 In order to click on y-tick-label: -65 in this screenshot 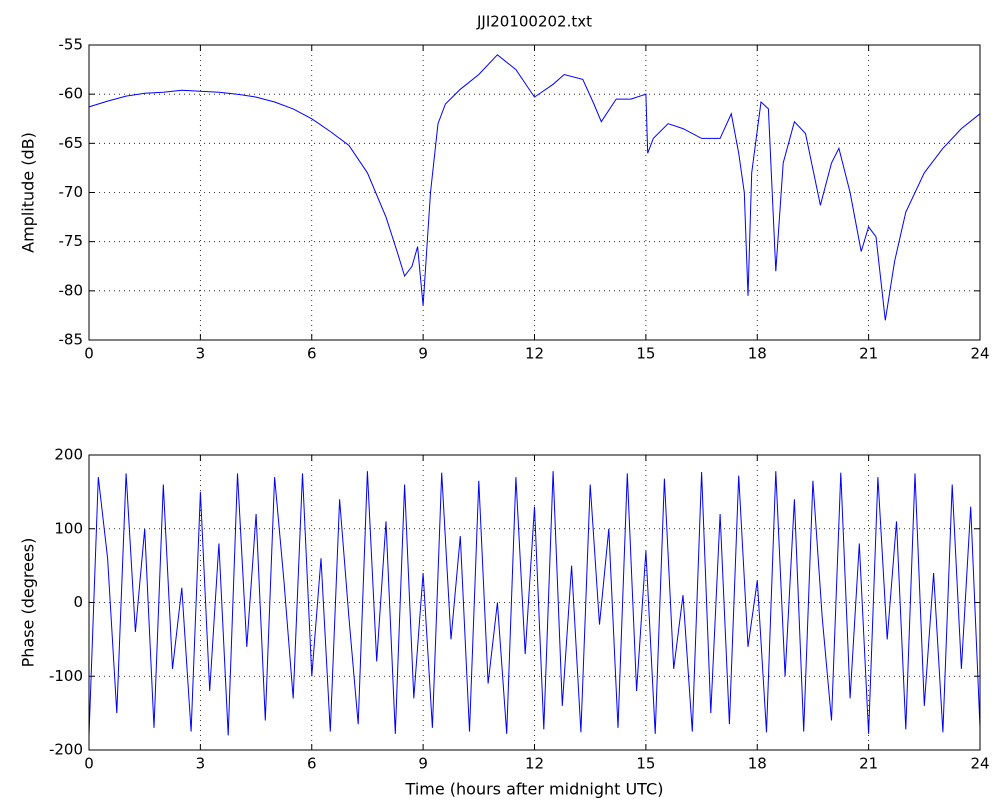, I will do `click(71, 143)`.